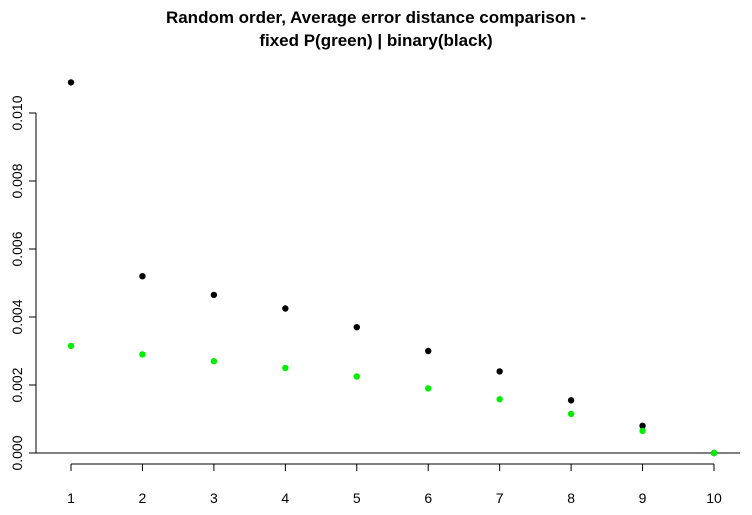  I want to click on x-tick-label: 8, so click(571, 498).